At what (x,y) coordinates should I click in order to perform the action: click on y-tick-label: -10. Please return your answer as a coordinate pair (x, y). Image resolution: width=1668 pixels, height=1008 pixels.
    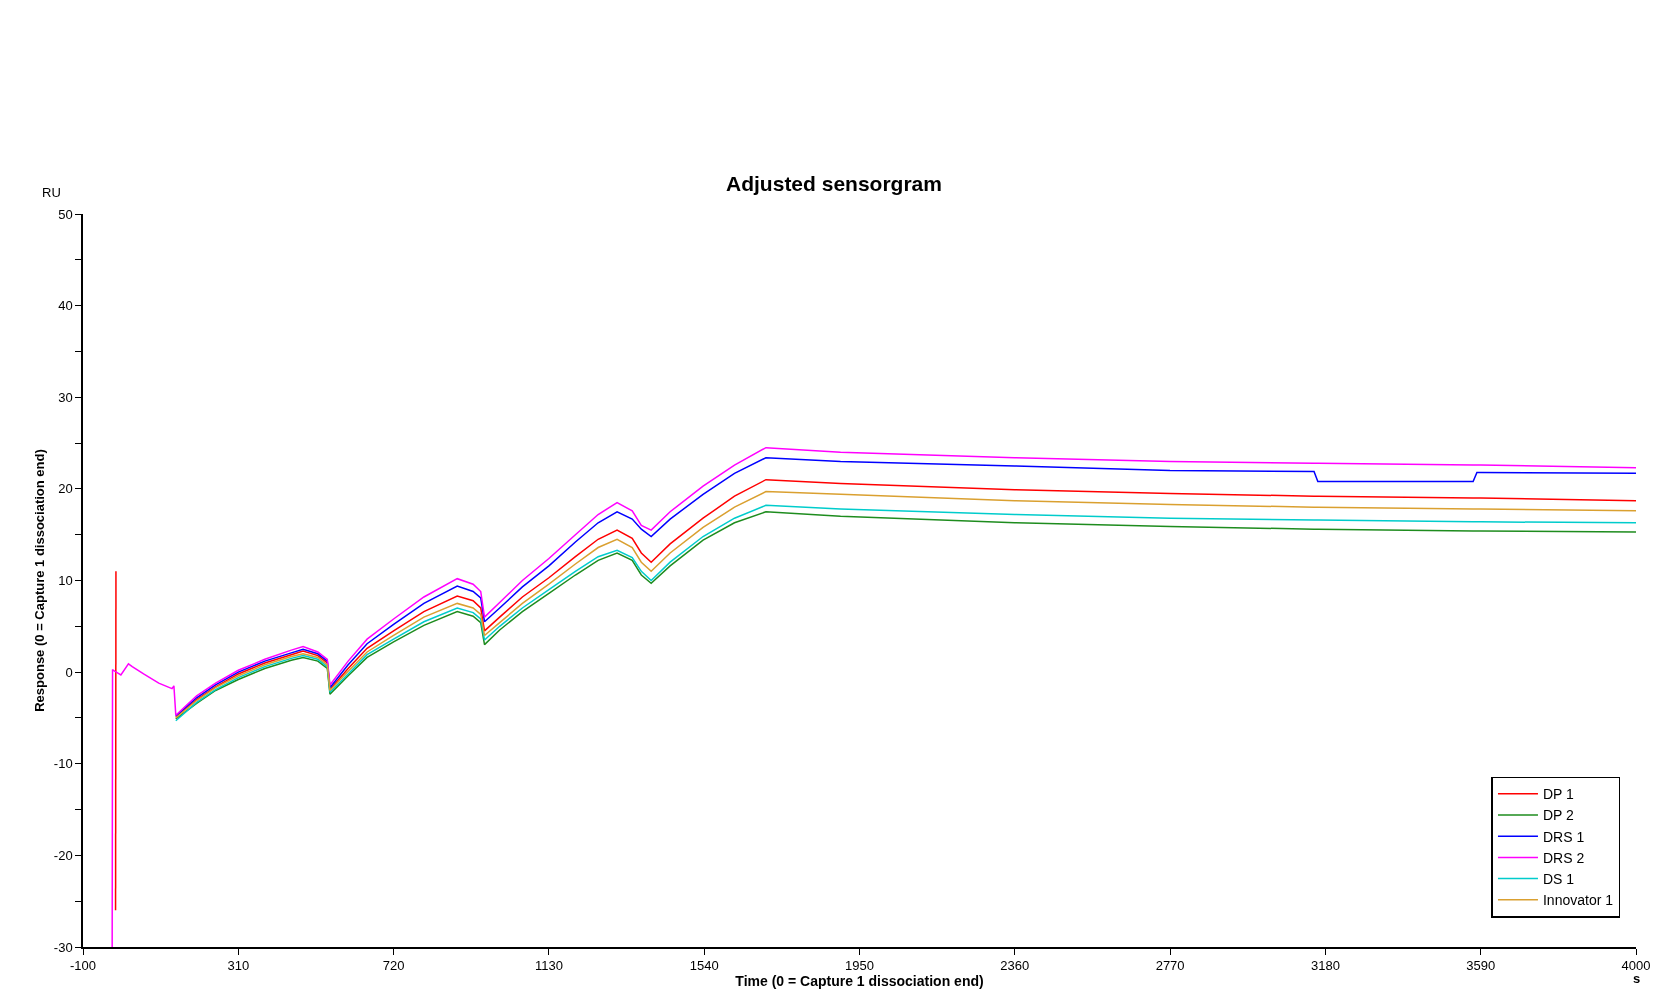
    Looking at the image, I should click on (63, 764).